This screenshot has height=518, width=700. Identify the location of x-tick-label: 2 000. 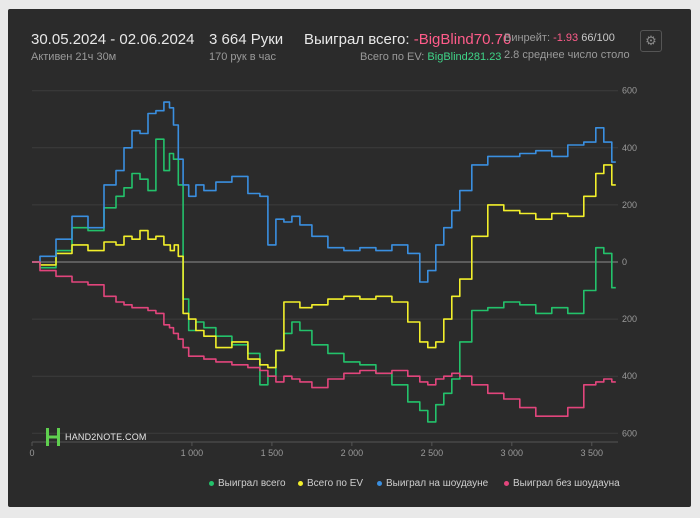
(352, 453).